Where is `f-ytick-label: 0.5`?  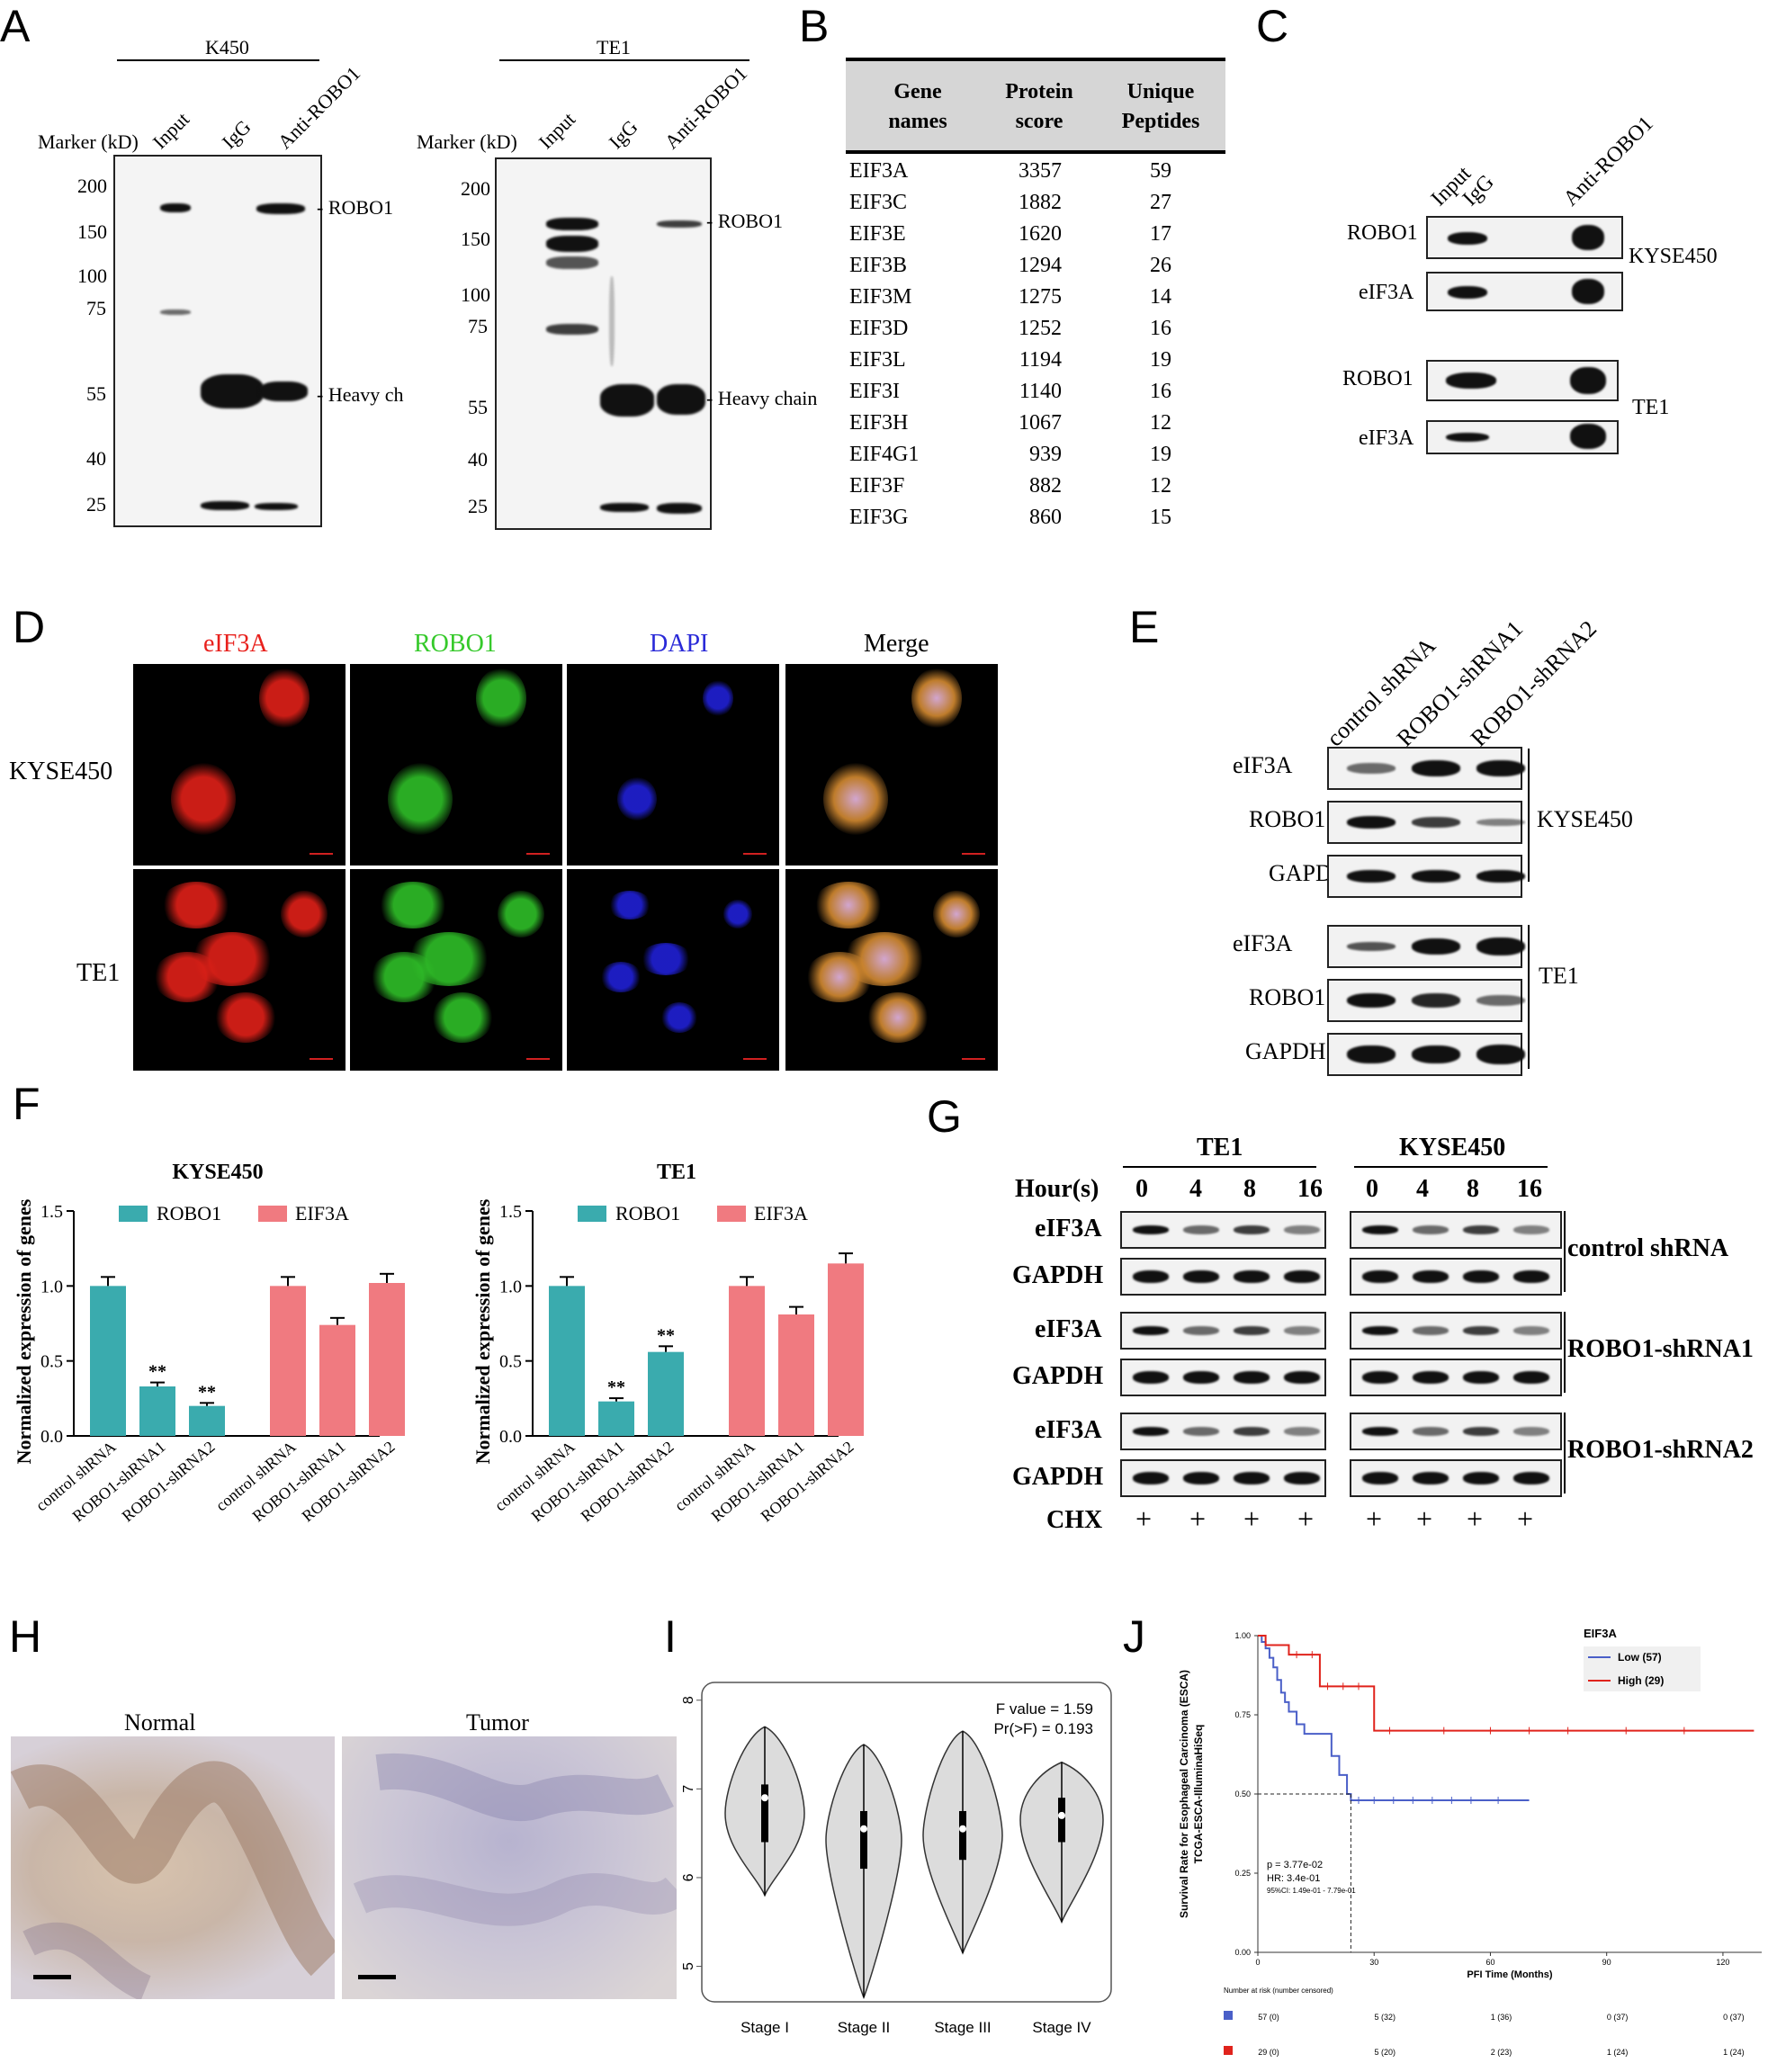
f-ytick-label: 0.5 is located at coordinates (51, 1362).